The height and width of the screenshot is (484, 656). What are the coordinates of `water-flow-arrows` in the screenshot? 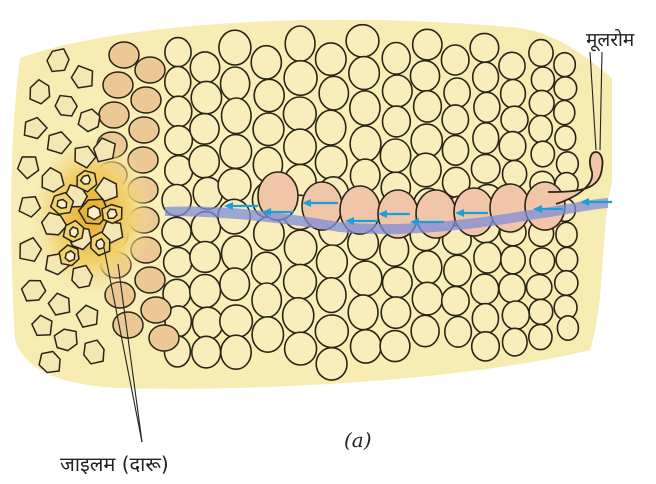 It's located at (418, 212).